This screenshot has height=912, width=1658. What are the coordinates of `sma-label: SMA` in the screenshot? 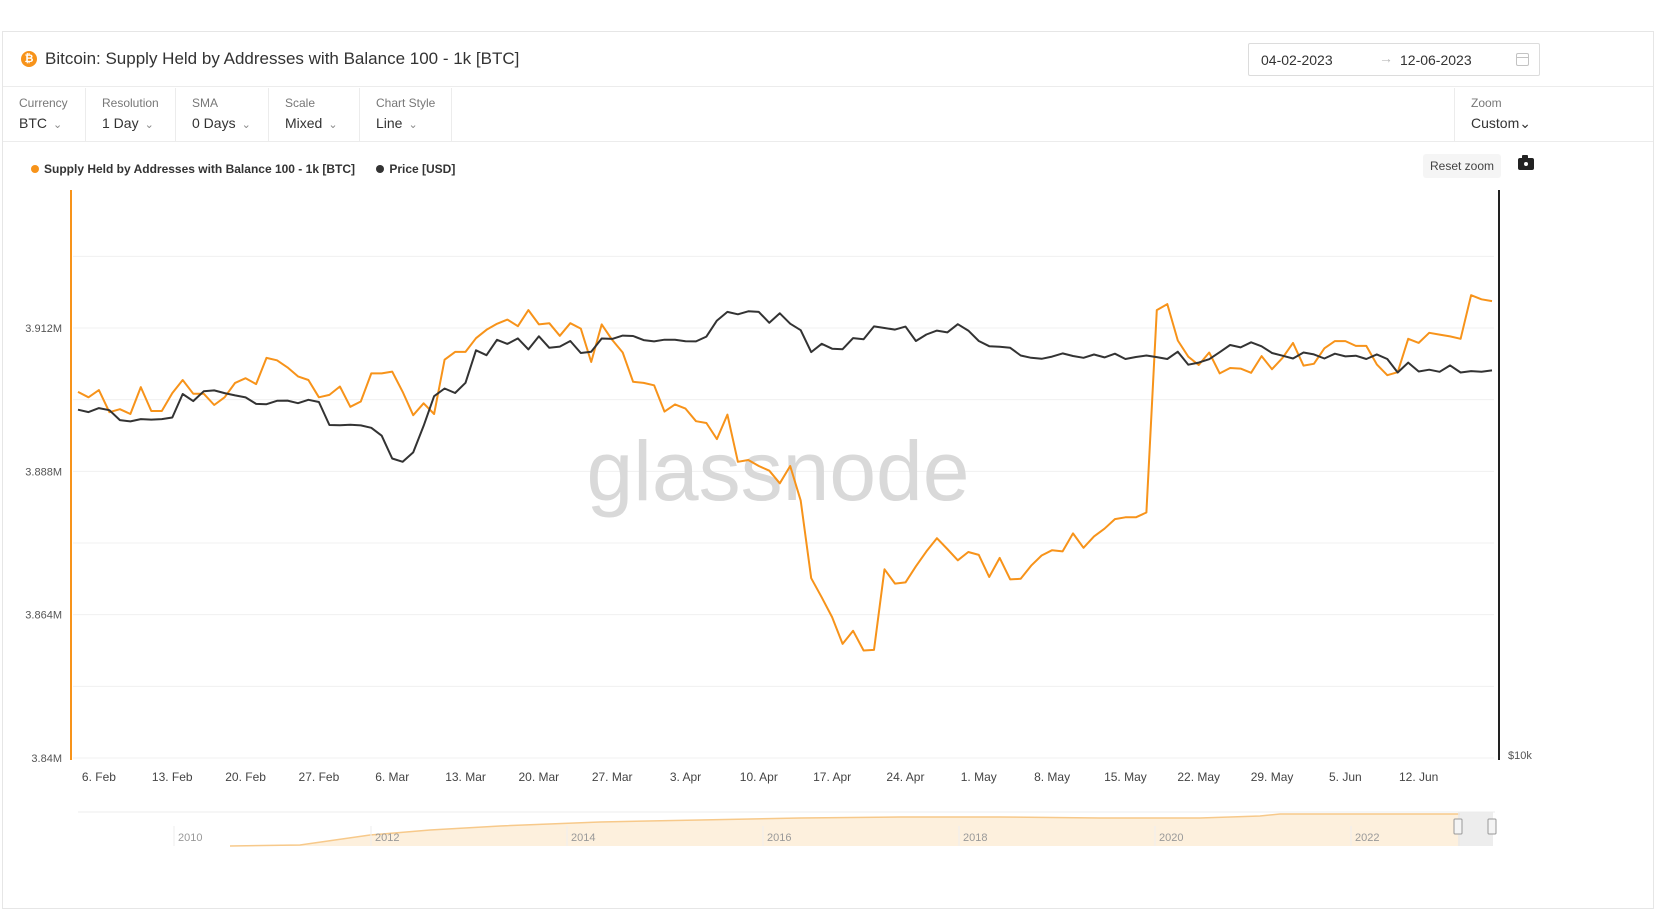 It's located at (205, 103).